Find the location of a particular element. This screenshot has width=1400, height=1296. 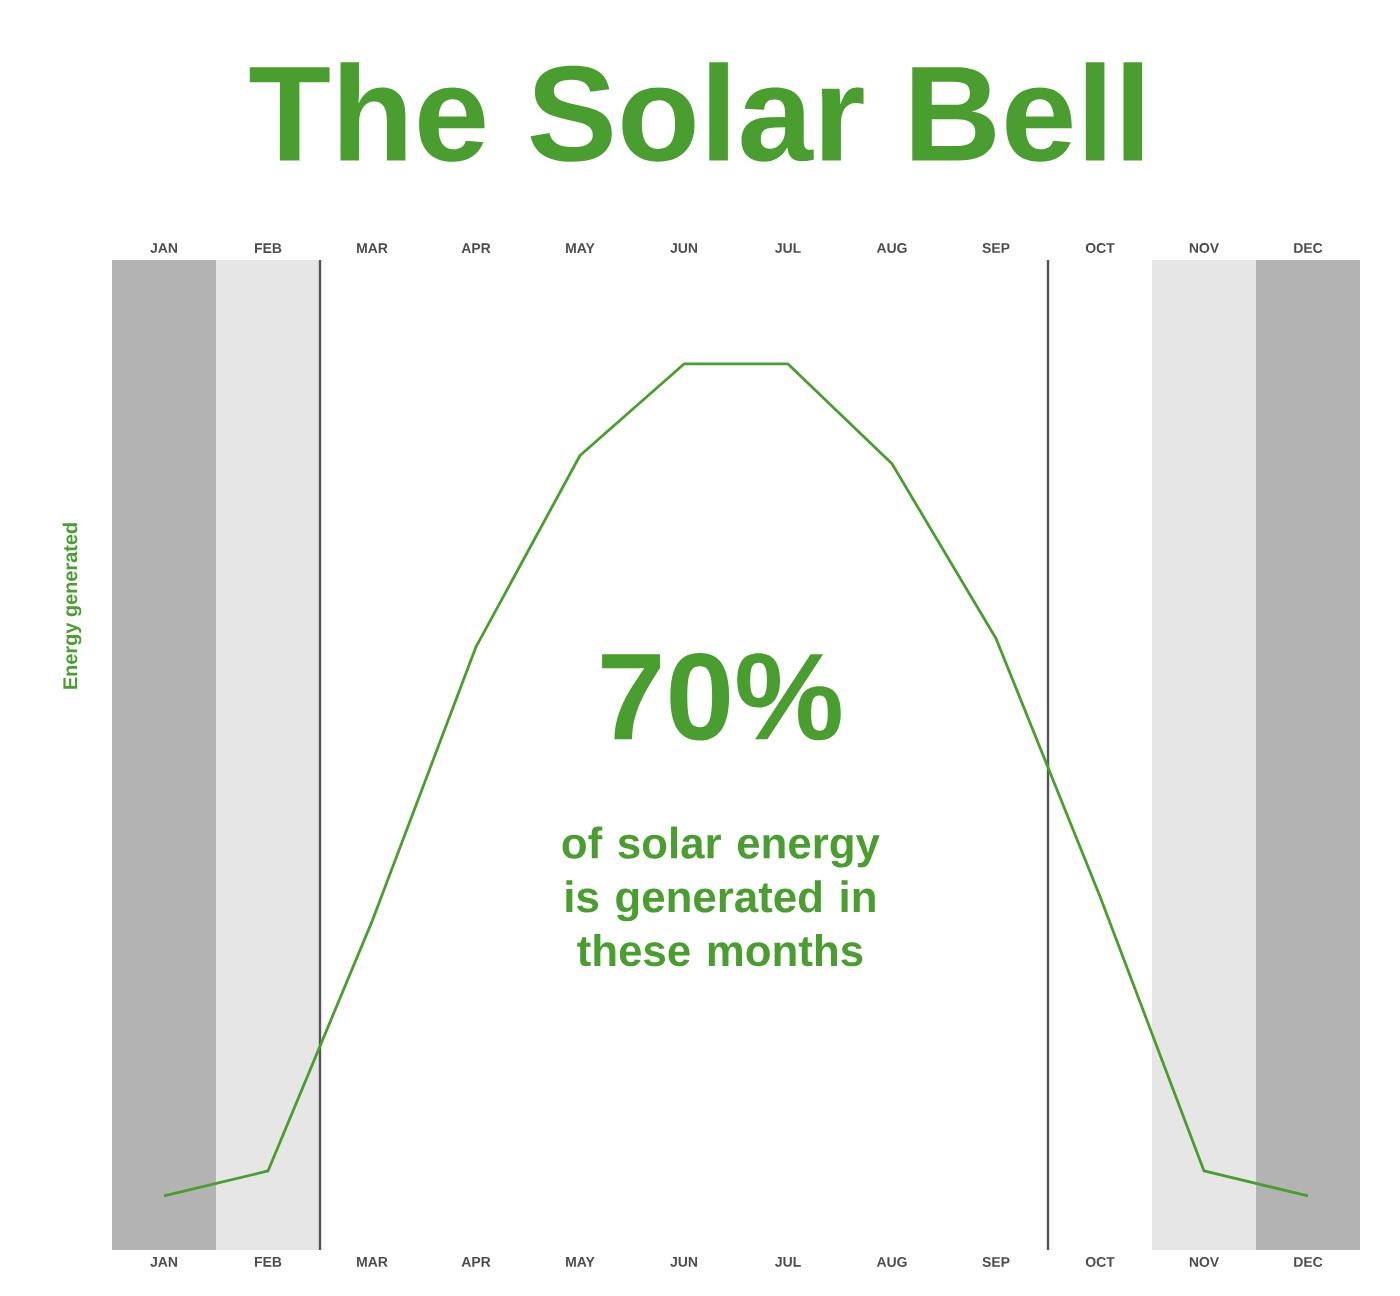

chart-title: The Solar Bell is located at coordinates (696, 112).